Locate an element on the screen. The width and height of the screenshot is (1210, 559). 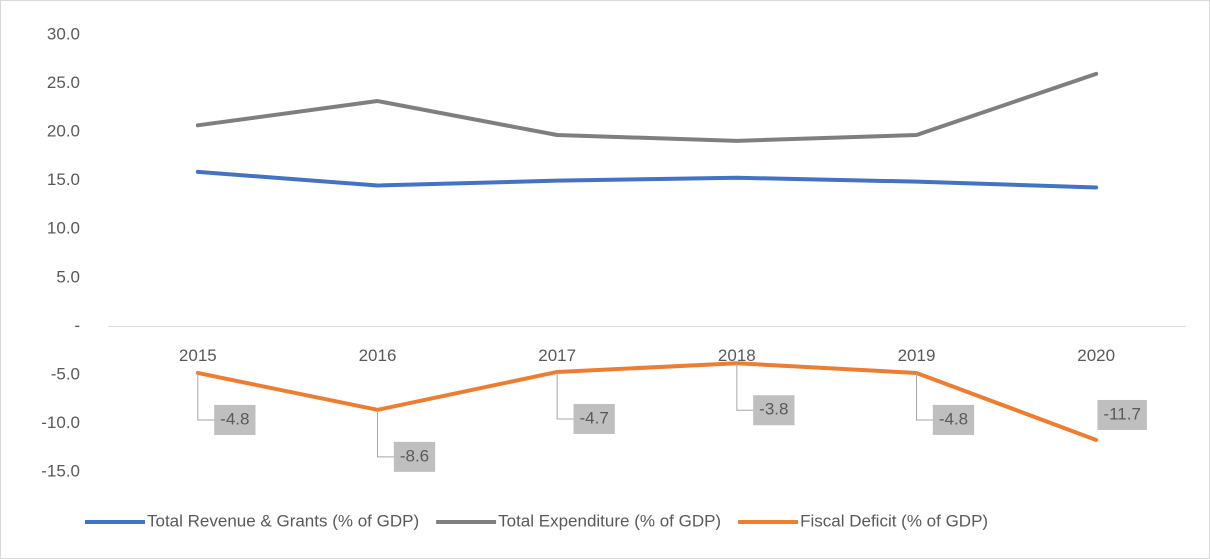
legend-label: Total Revenue & Grants (% of GDP) is located at coordinates (283, 520).